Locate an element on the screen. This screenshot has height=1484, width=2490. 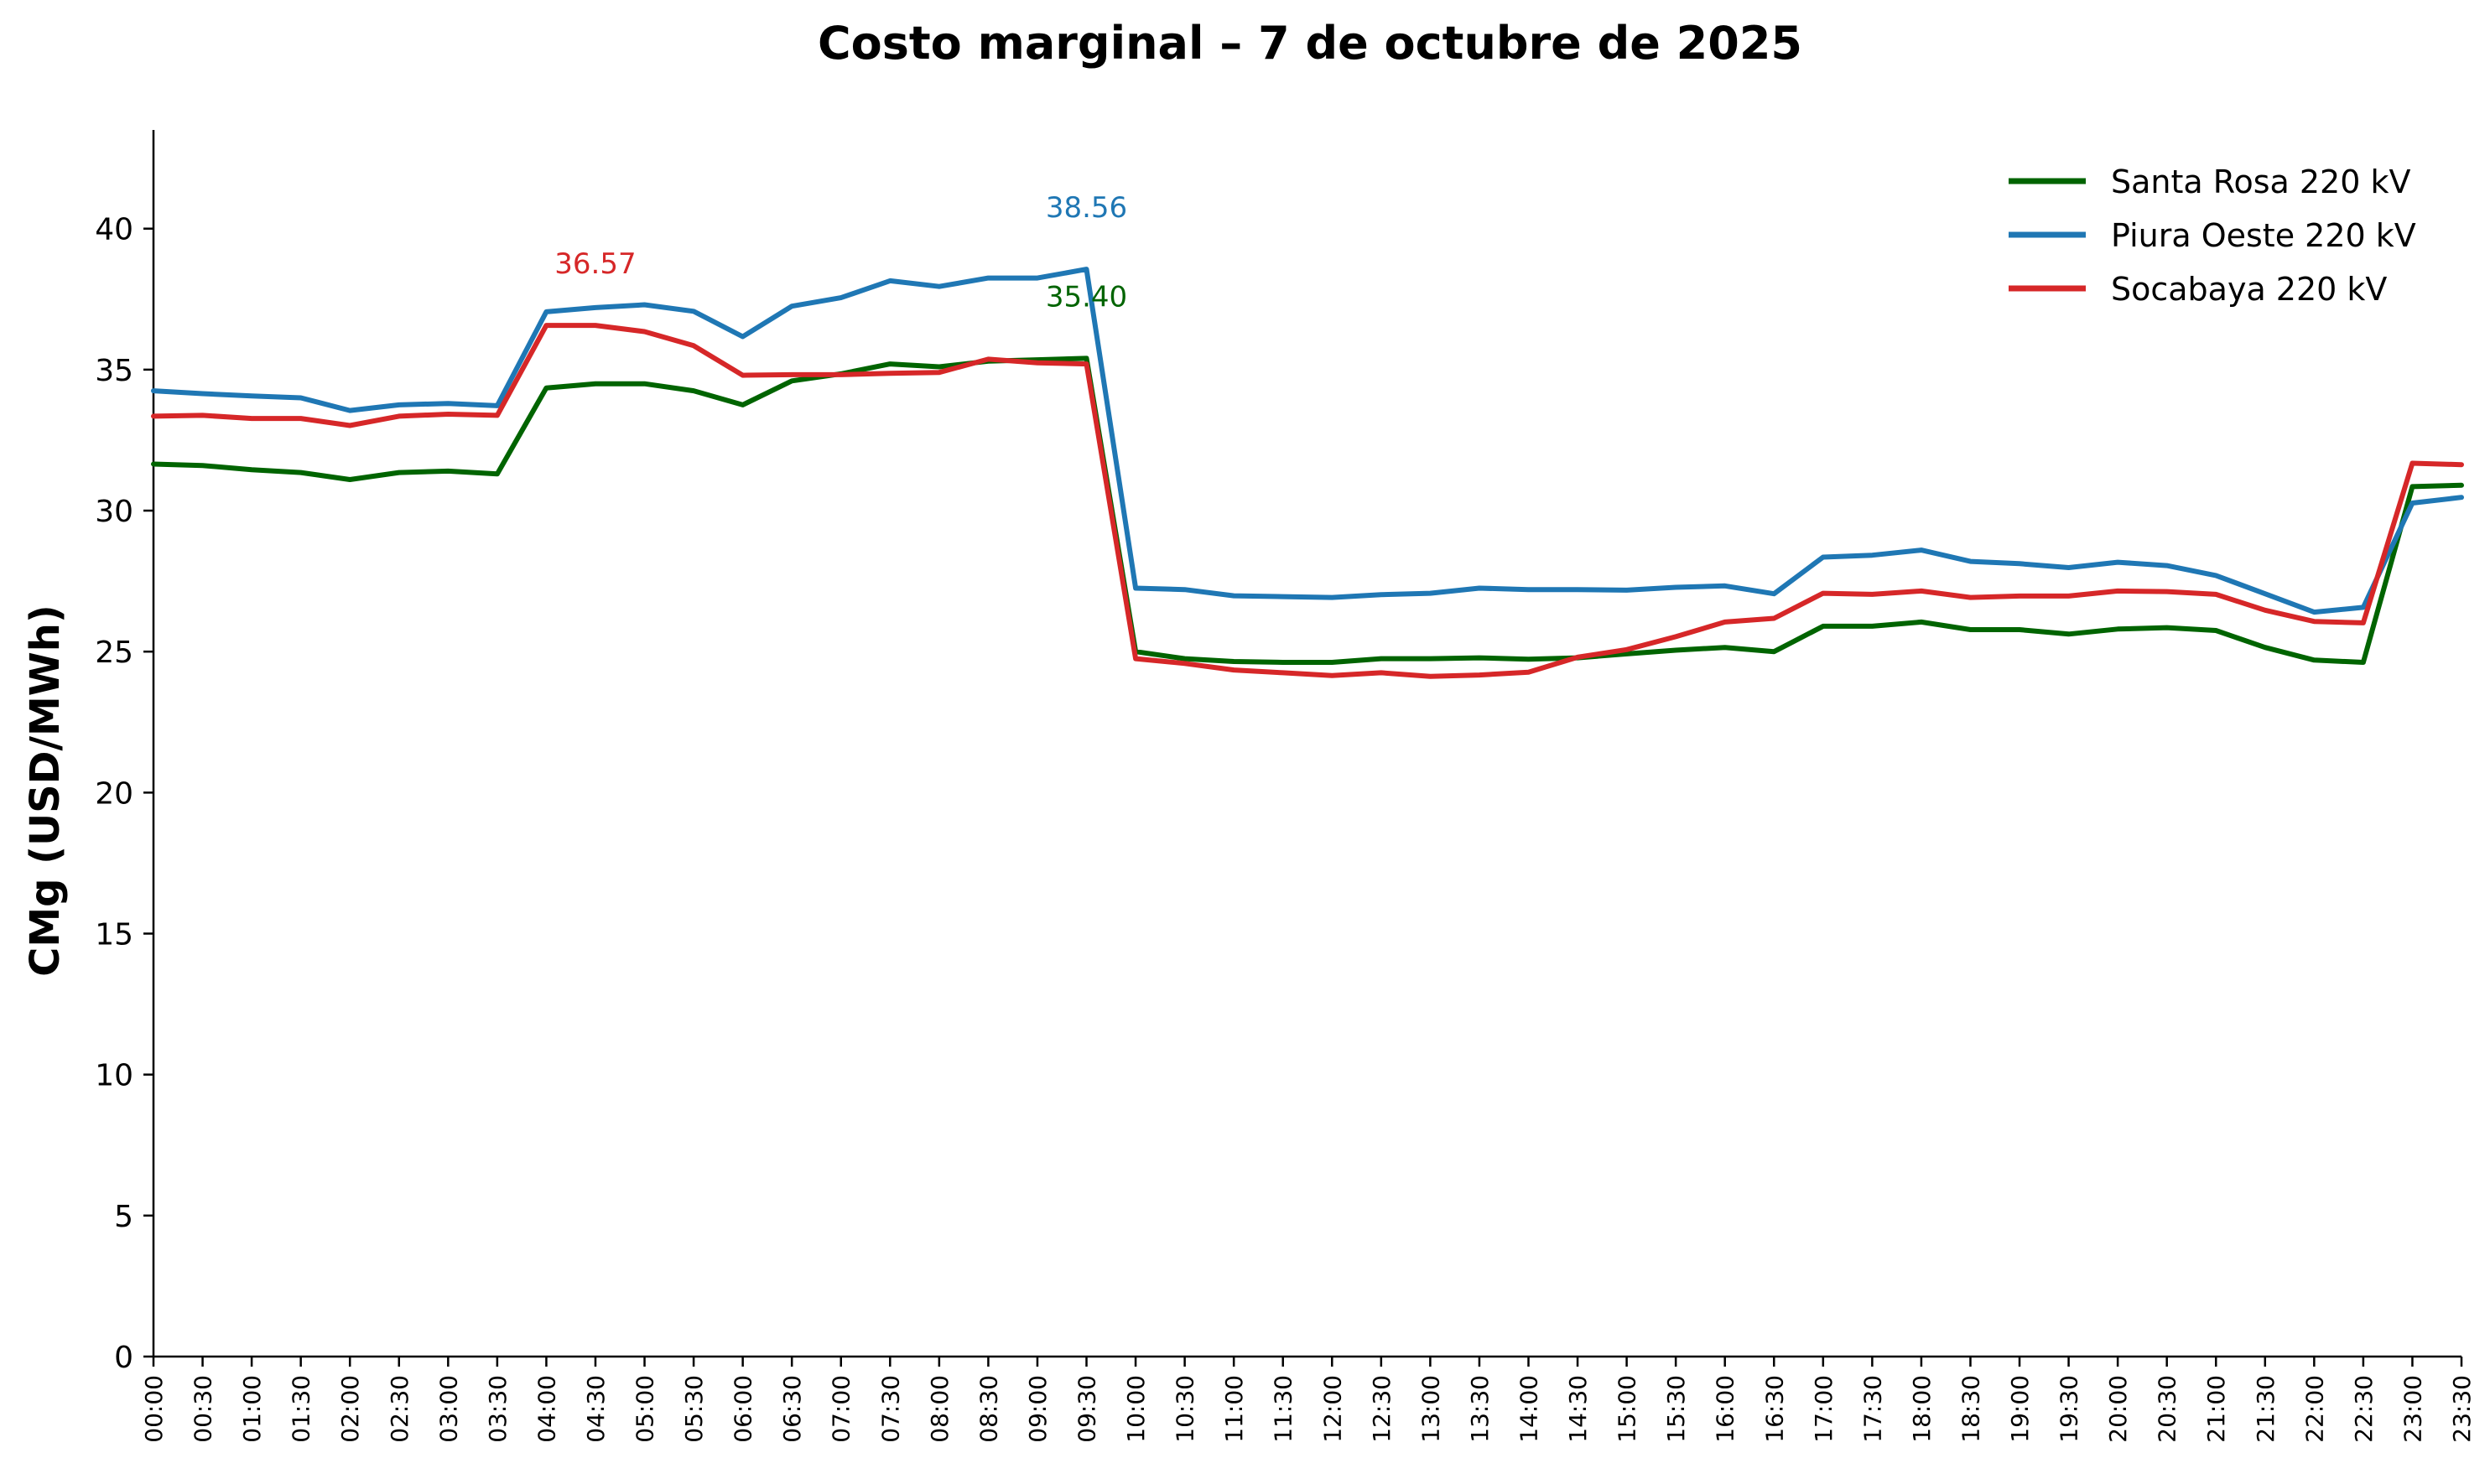
annotations: 36.57 38.56 35.40 is located at coordinates (840, 252).